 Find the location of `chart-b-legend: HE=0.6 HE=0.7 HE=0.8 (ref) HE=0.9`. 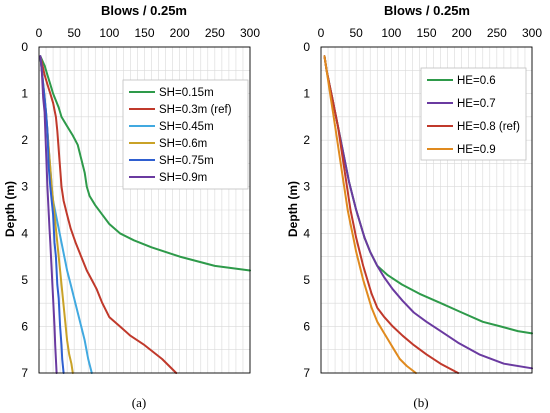

chart-b-legend: HE=0.6 HE=0.7 HE=0.8 (ref) HE=0.9 is located at coordinates (473, 114).